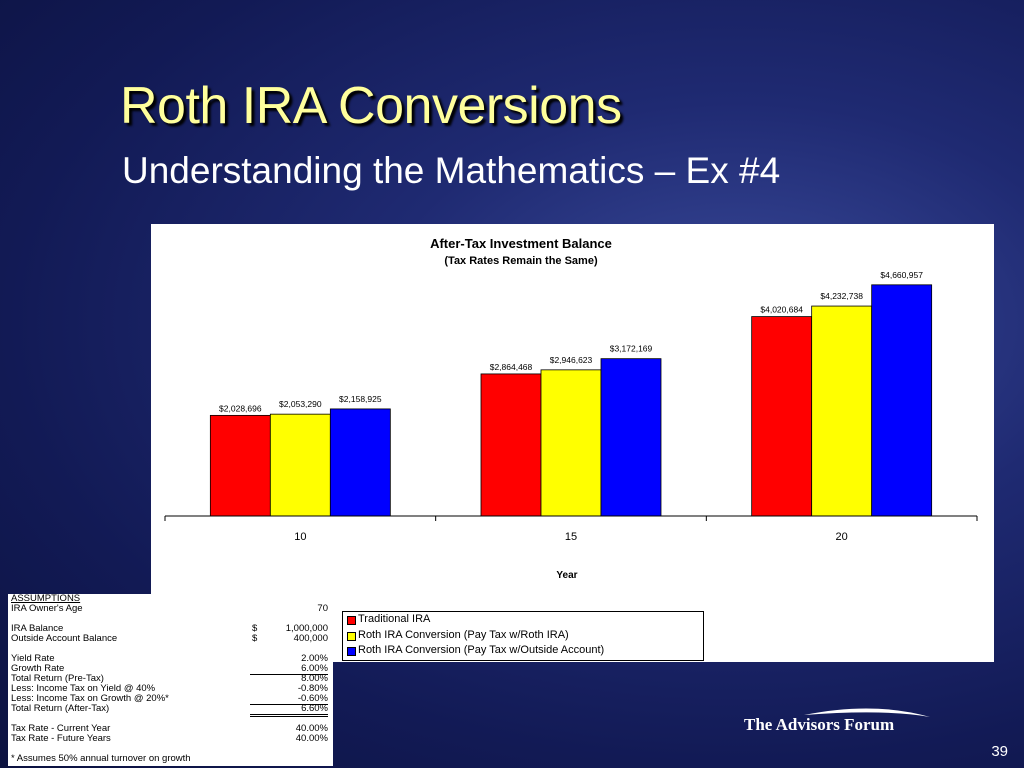 The image size is (1024, 768). I want to click on assumption-row: IRA Balance $ 1,000,000, so click(170, 629).